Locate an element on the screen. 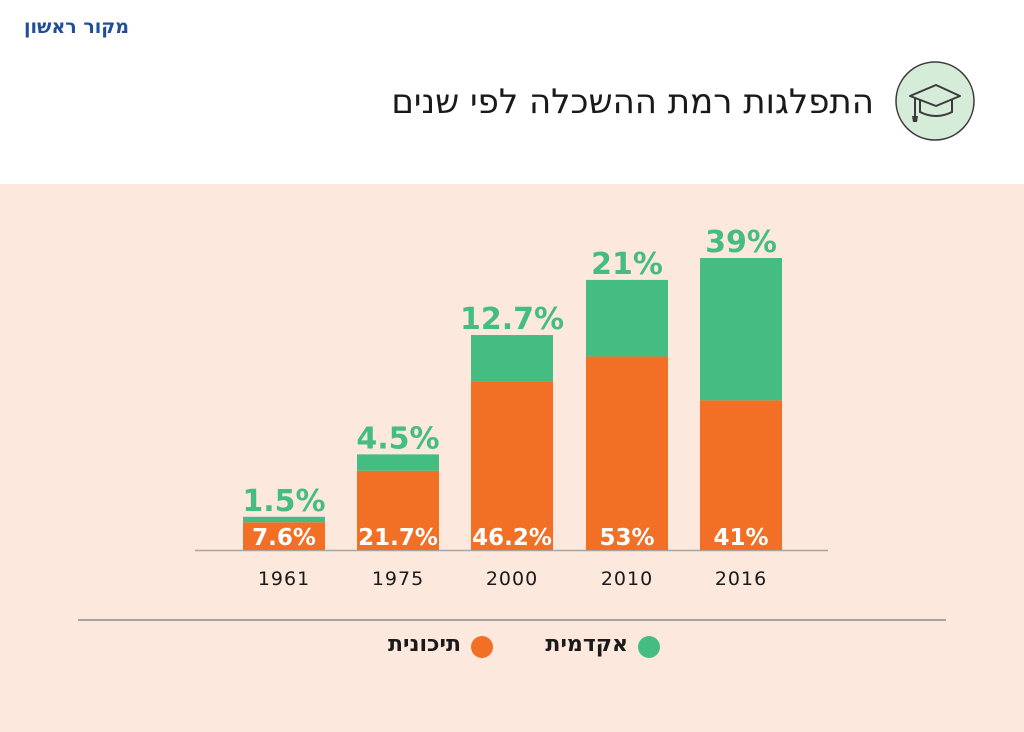 This screenshot has height=732, width=1024. x-tick-label-1975: 1975 is located at coordinates (398, 579).